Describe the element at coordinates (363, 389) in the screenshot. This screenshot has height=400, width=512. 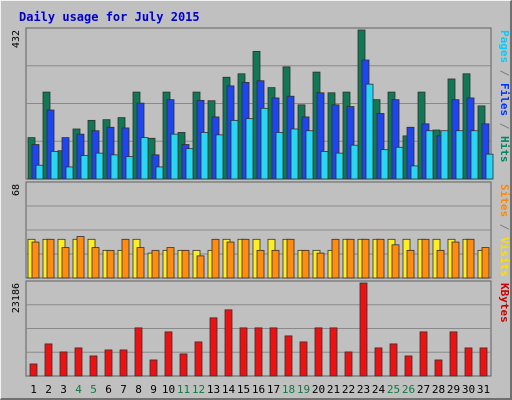
I see `x-tick-label-23: 23` at that location.